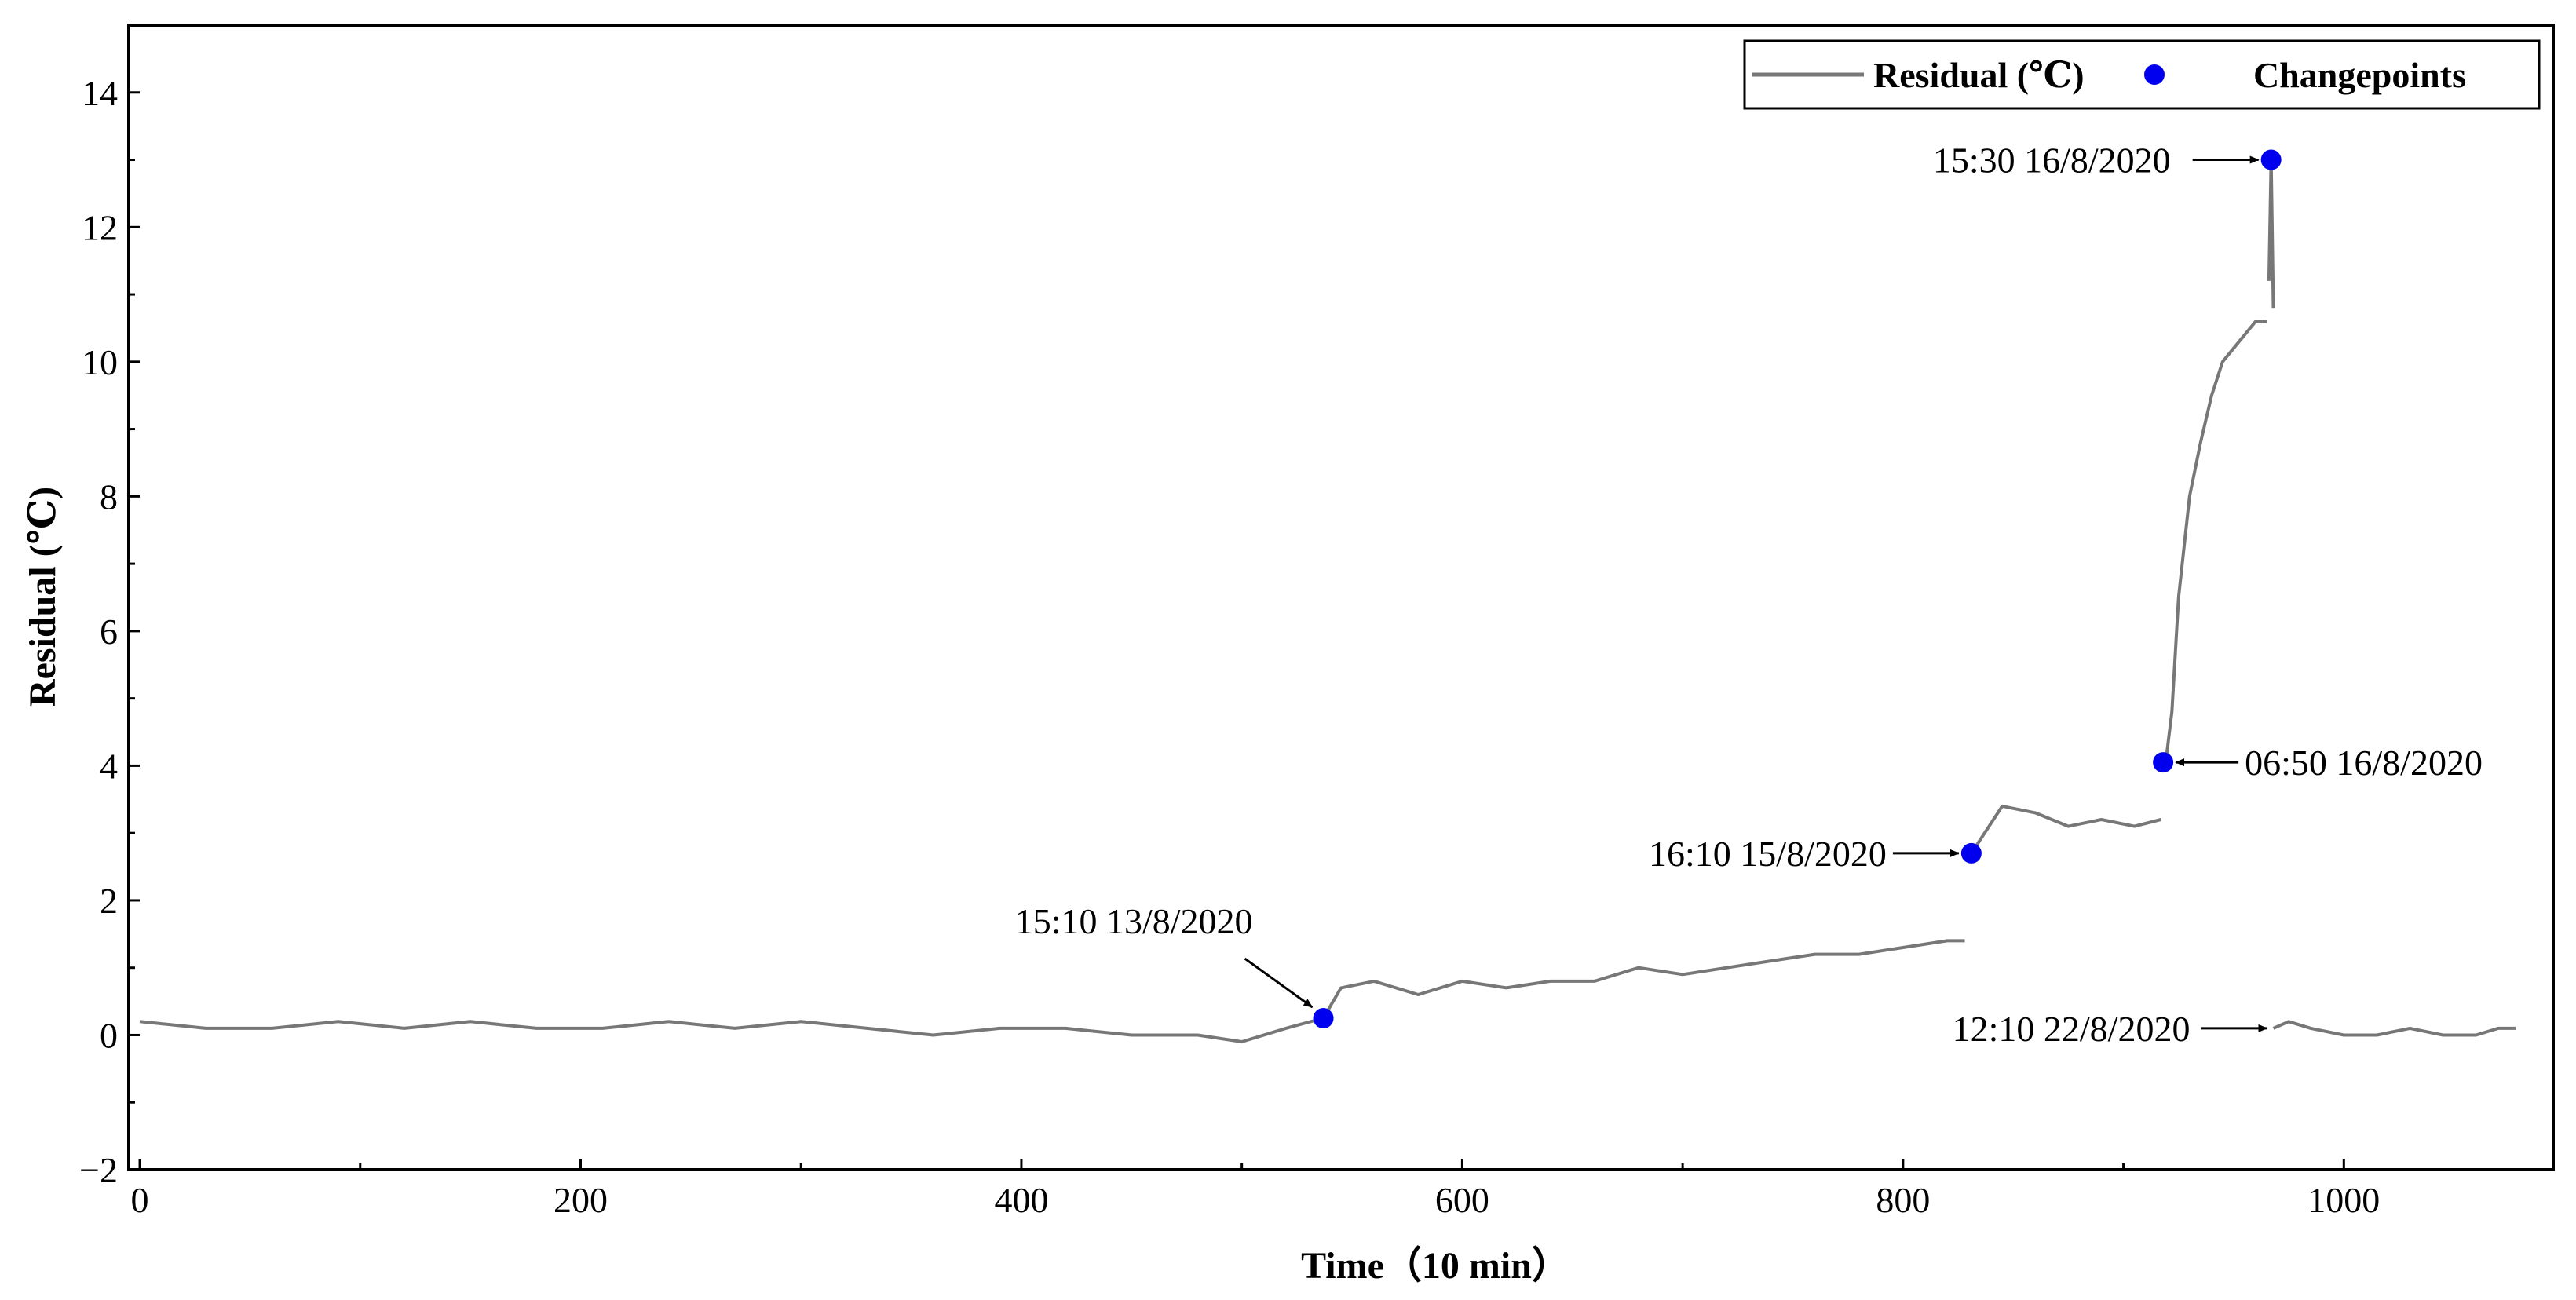 The image size is (2576, 1300). I want to click on x-tick-label: 0, so click(140, 1200).